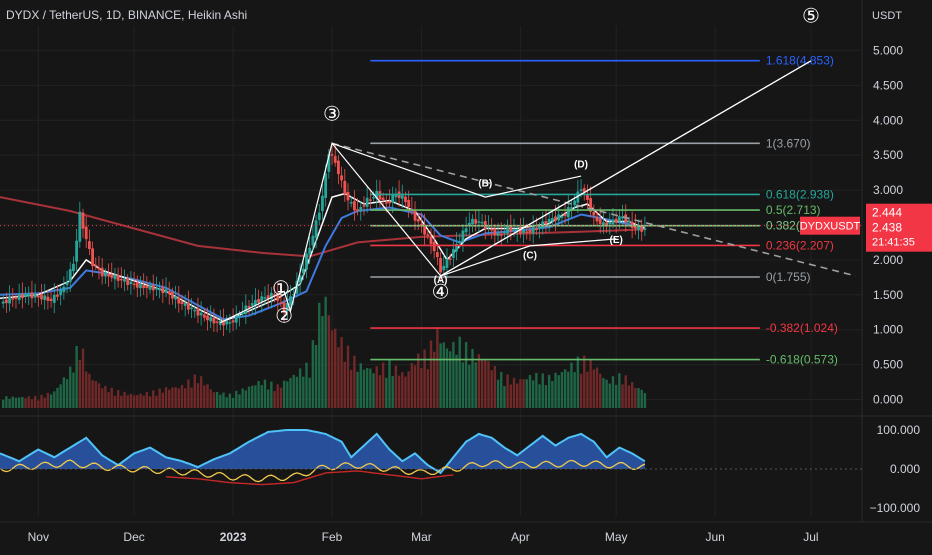 This screenshot has height=555, width=932. I want to click on volume-bars, so click(324, 352).